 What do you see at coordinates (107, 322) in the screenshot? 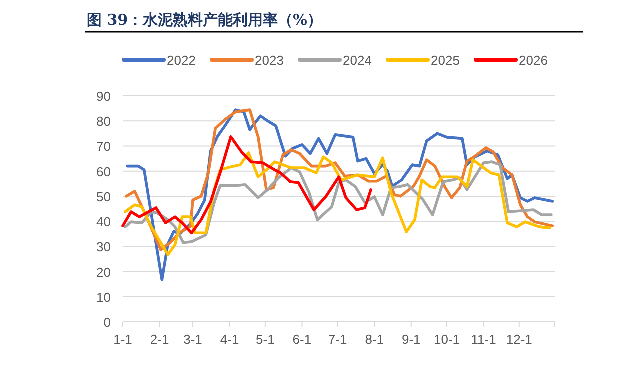
I see `y-tick-label: 0` at bounding box center [107, 322].